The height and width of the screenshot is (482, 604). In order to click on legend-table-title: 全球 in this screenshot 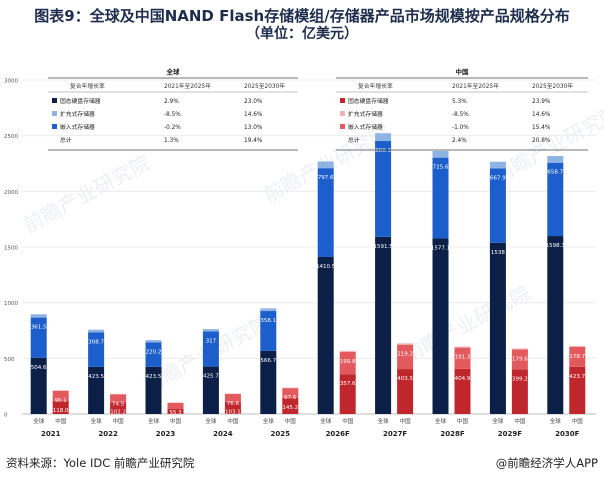, I will do `click(173, 71)`.